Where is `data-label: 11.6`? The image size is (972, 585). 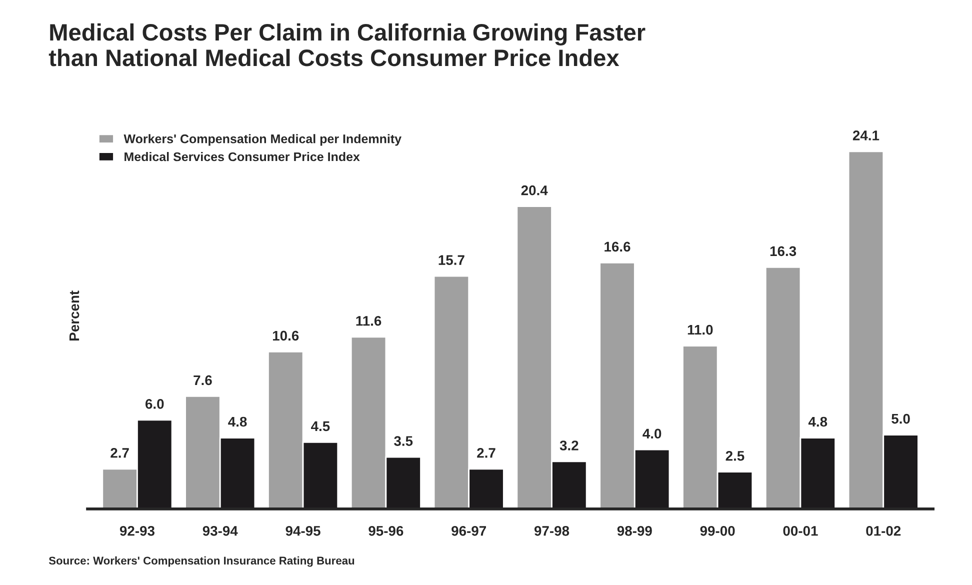 data-label: 11.6 is located at coordinates (369, 321).